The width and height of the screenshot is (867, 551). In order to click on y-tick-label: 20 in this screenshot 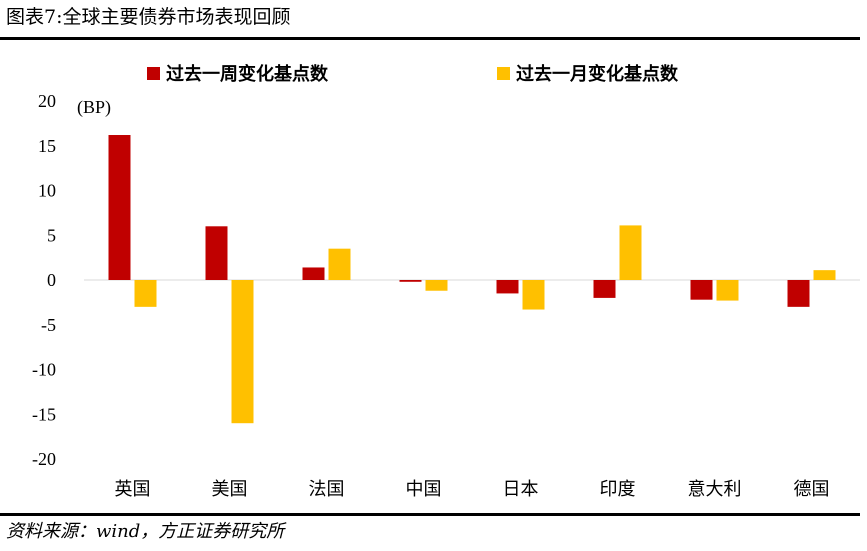, I will do `click(47, 101)`.